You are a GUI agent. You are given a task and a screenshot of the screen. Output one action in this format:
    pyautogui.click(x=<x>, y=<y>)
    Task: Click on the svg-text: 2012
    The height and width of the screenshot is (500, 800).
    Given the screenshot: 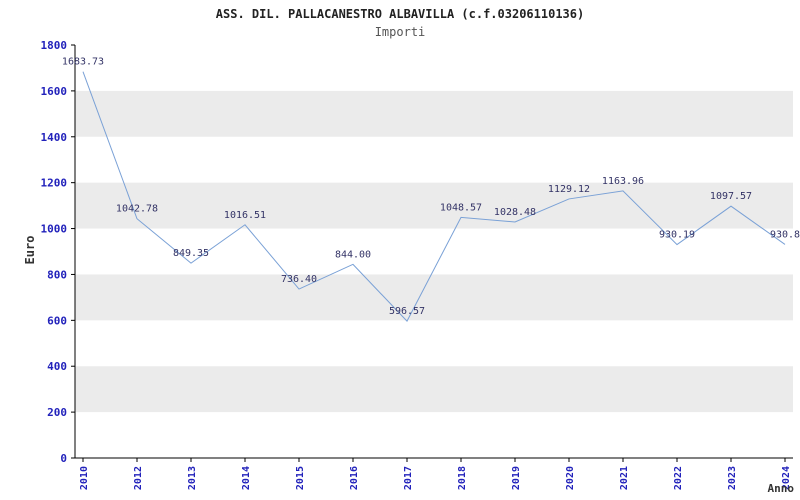 What is the action you would take?
    pyautogui.click(x=138, y=478)
    